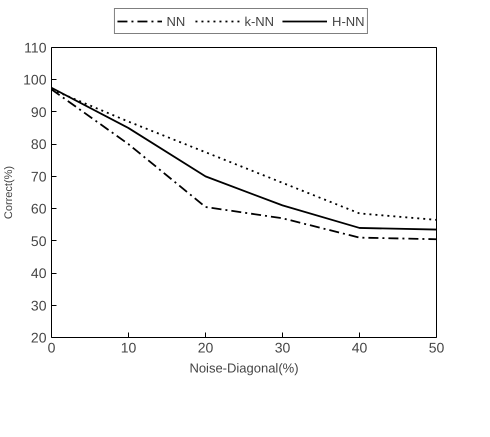  I want to click on x-tick-label: 30, so click(282, 348).